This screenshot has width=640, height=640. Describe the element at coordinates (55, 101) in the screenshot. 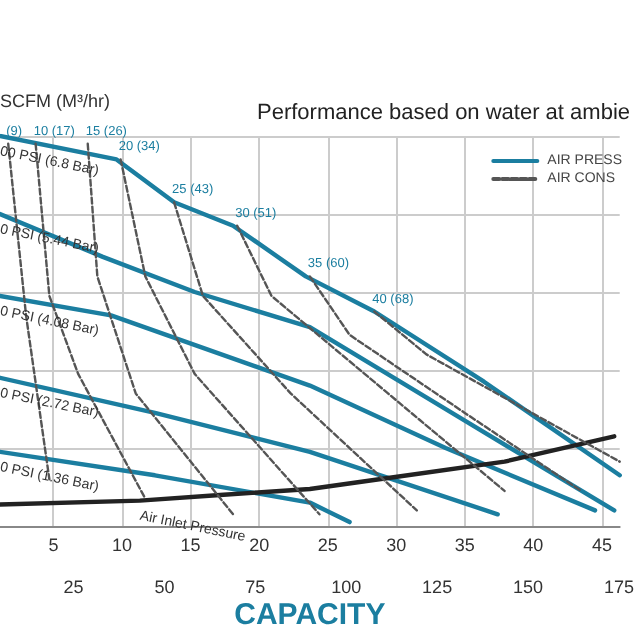

I see `text: SCFM (M³/hr)` at that location.